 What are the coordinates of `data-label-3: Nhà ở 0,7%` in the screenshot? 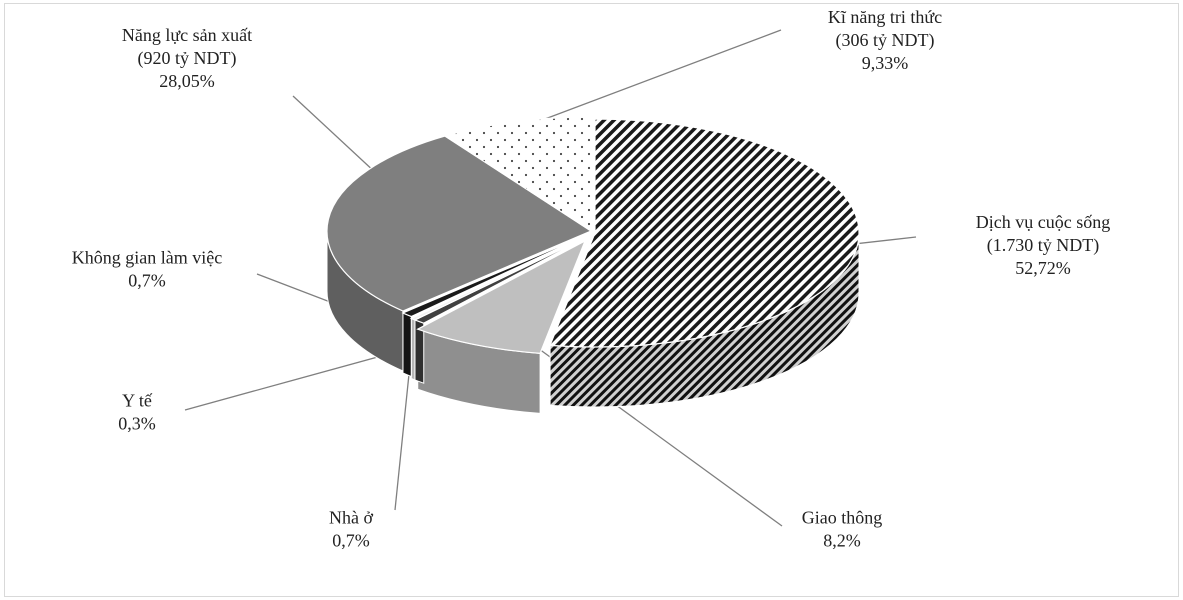 It's located at (351, 529).